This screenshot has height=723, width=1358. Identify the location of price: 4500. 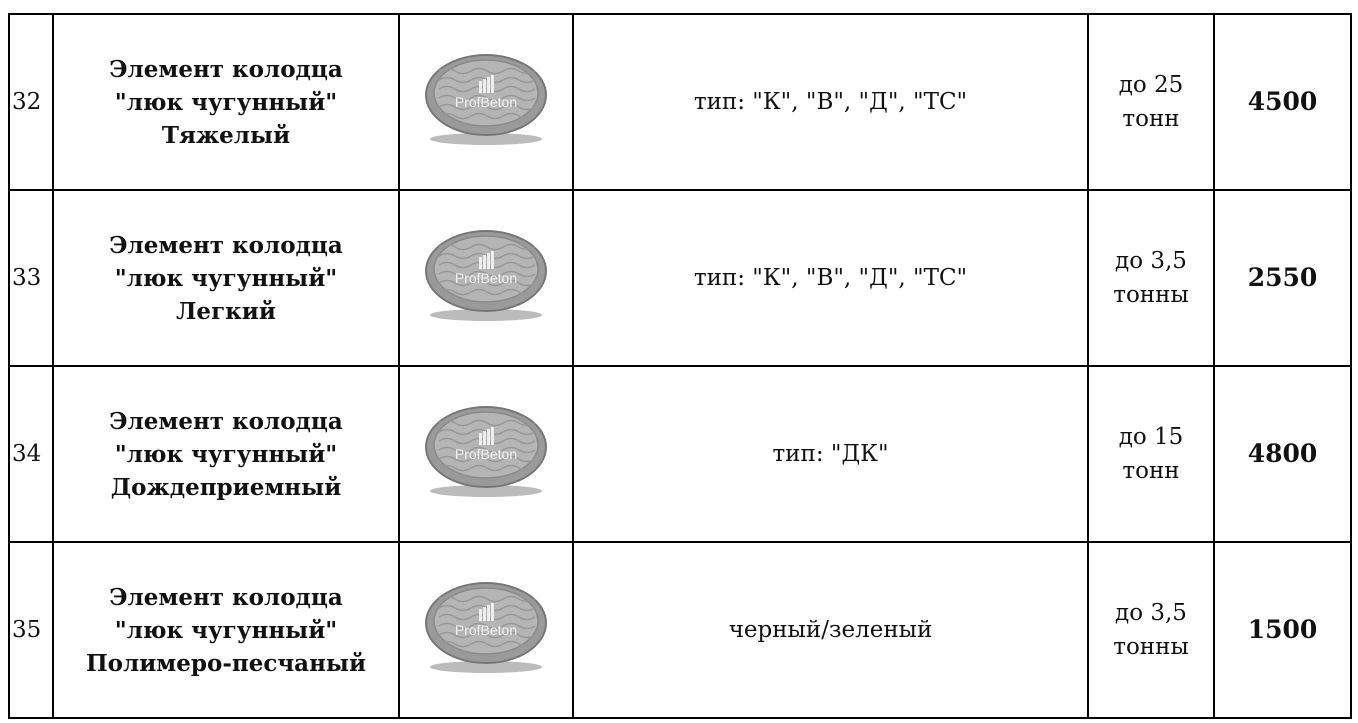
(1282, 102).